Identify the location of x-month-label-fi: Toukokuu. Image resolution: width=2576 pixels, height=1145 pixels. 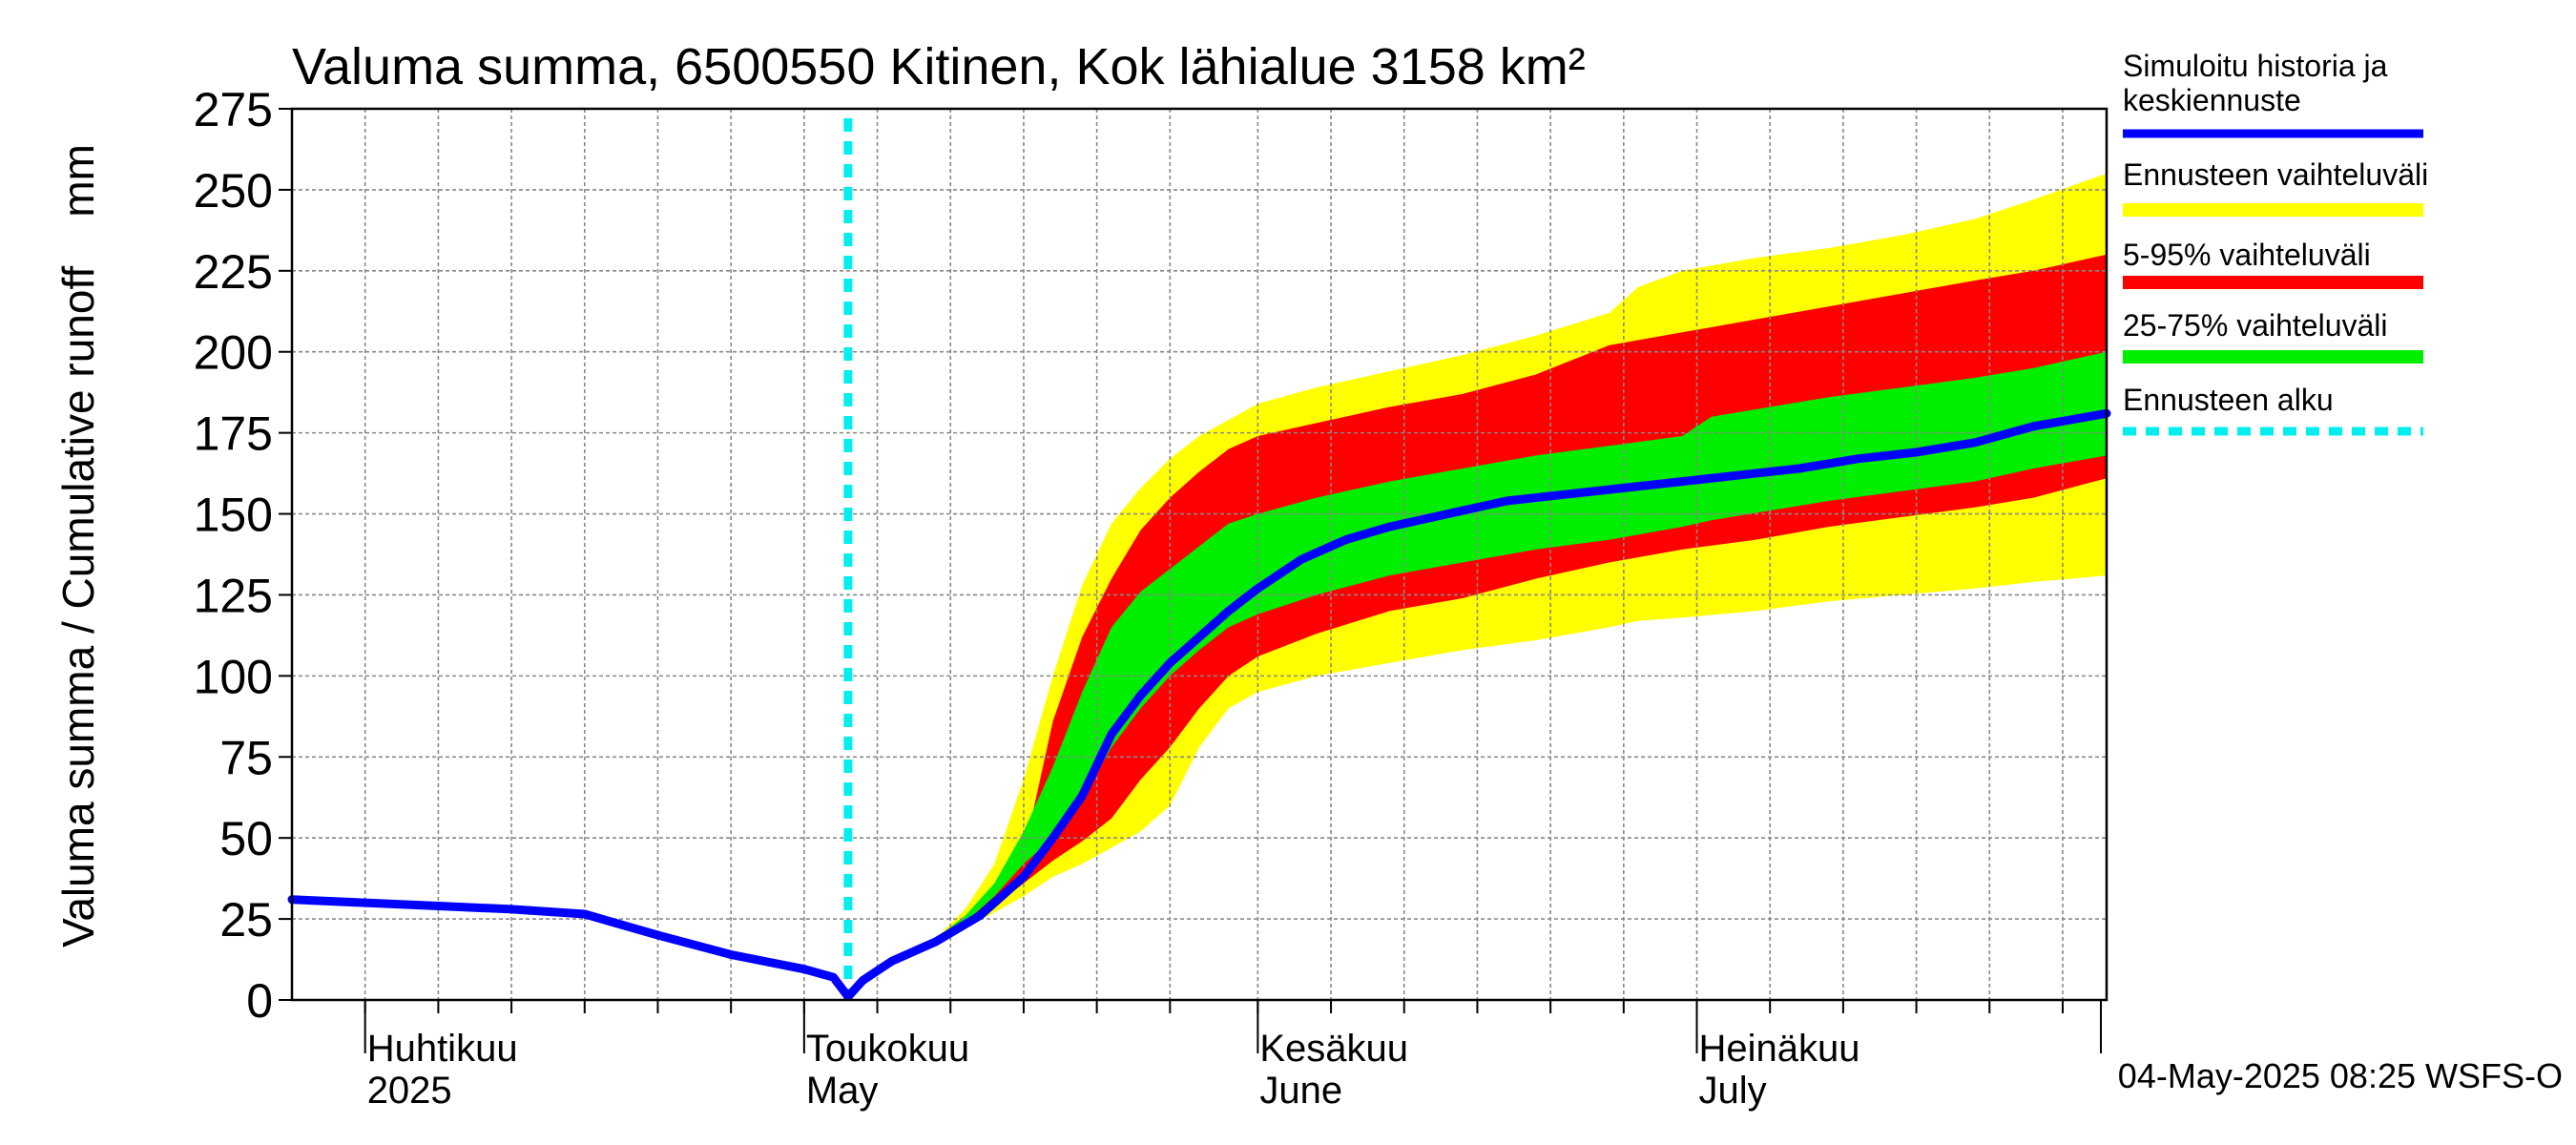
(887, 1049).